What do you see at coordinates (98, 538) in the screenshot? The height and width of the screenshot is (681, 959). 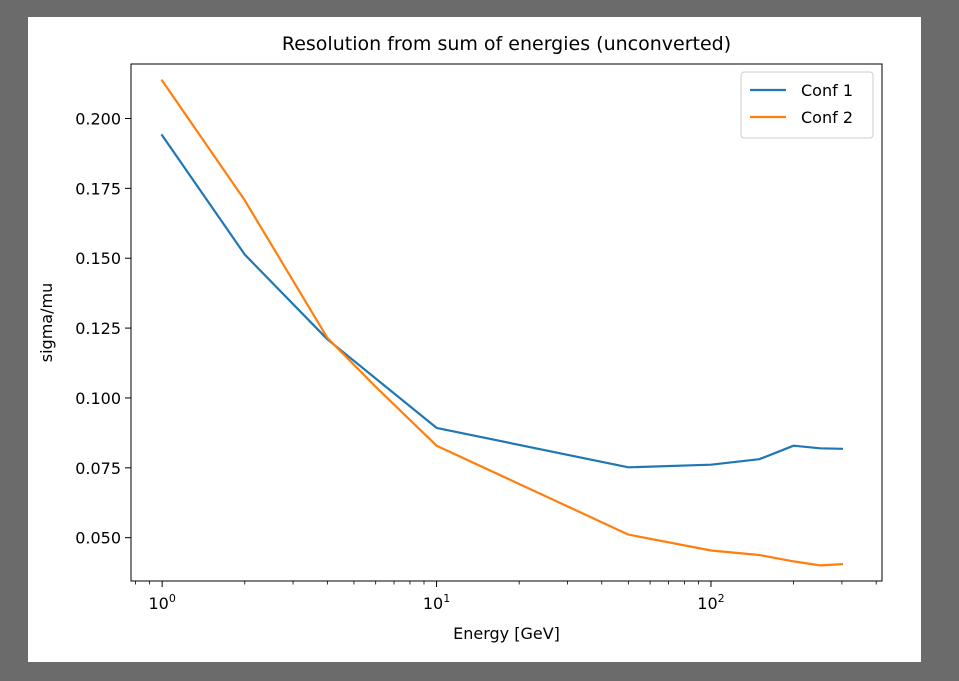 I see `y-tick-label: 0.050` at bounding box center [98, 538].